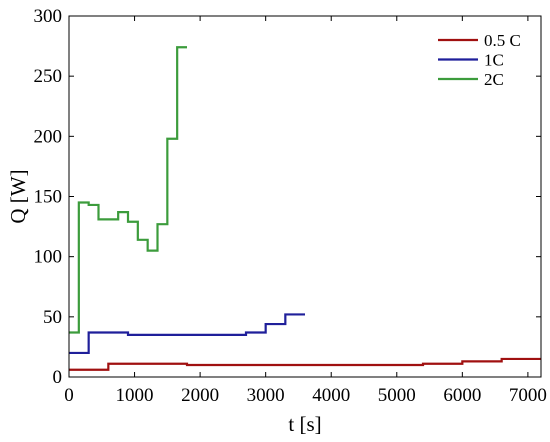 The image size is (550, 442). Describe the element at coordinates (528, 395) in the screenshot. I see `x-tick-label: 7000` at that location.